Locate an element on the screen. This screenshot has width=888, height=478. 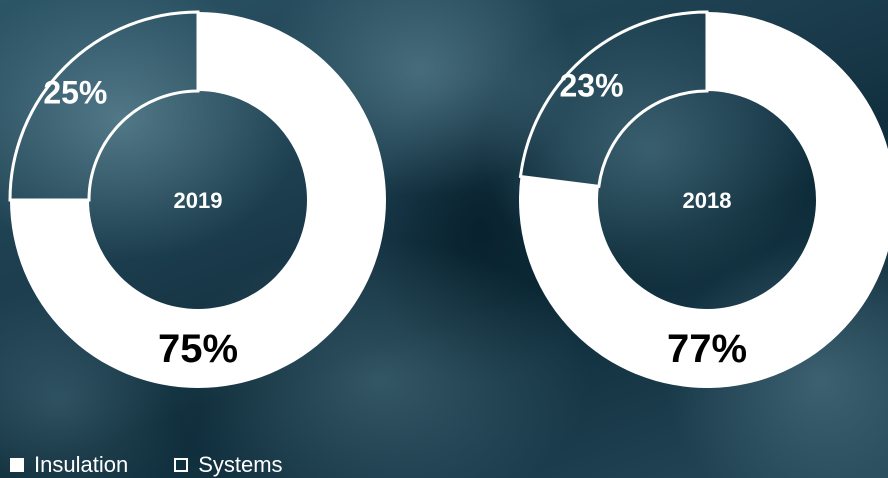
center-label-2018: 2018 is located at coordinates (707, 200).